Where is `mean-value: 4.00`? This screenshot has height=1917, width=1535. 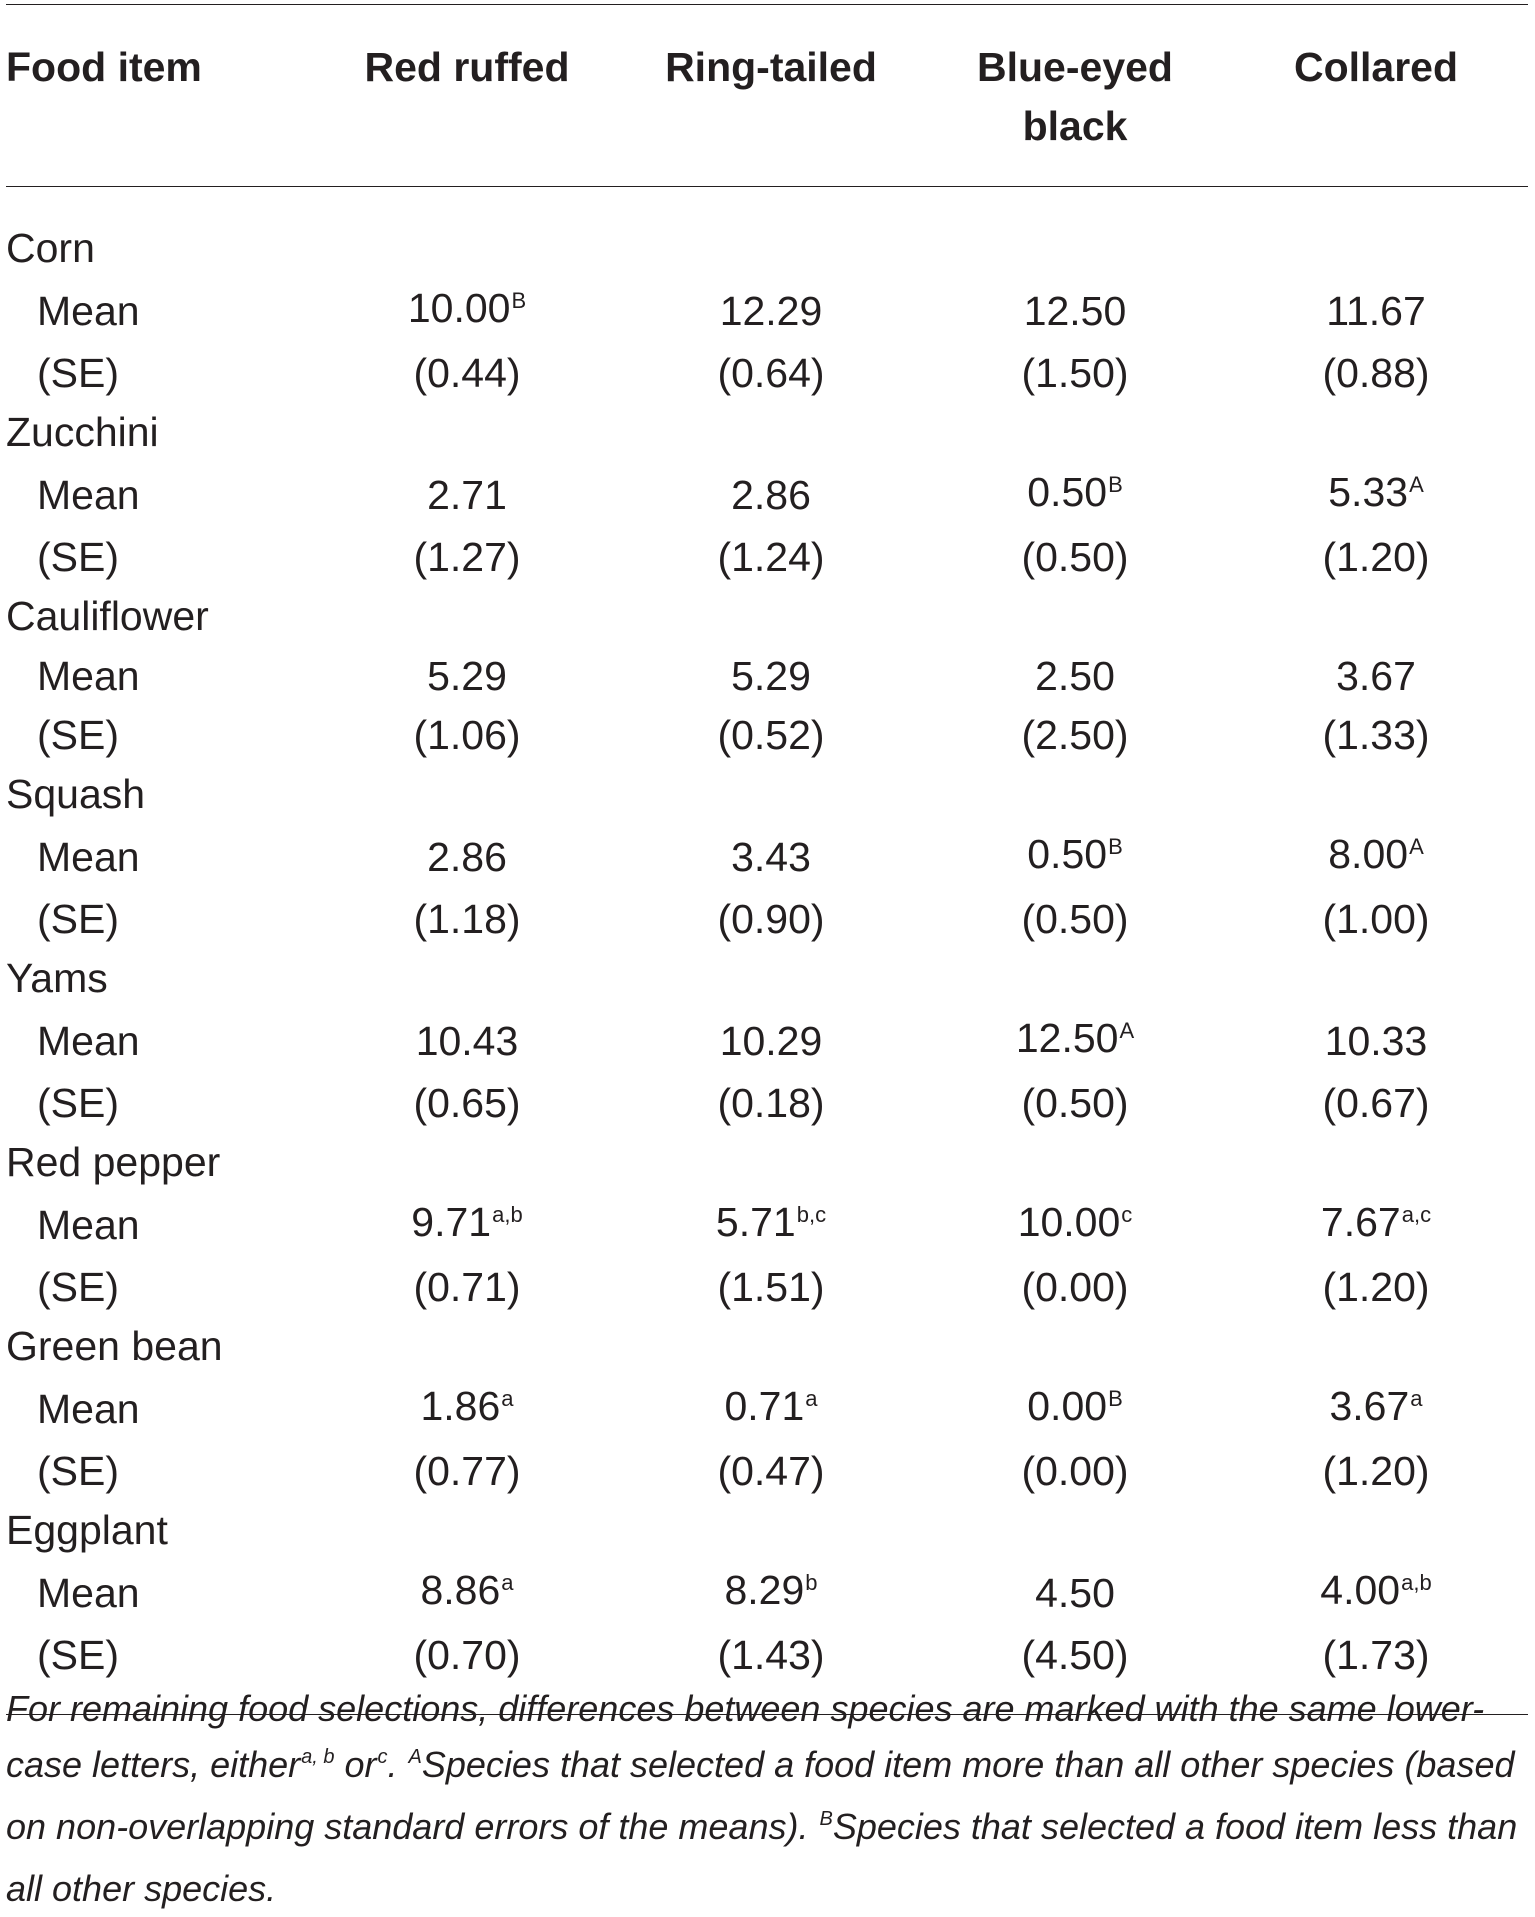
mean-value: 4.00 is located at coordinates (1360, 1589).